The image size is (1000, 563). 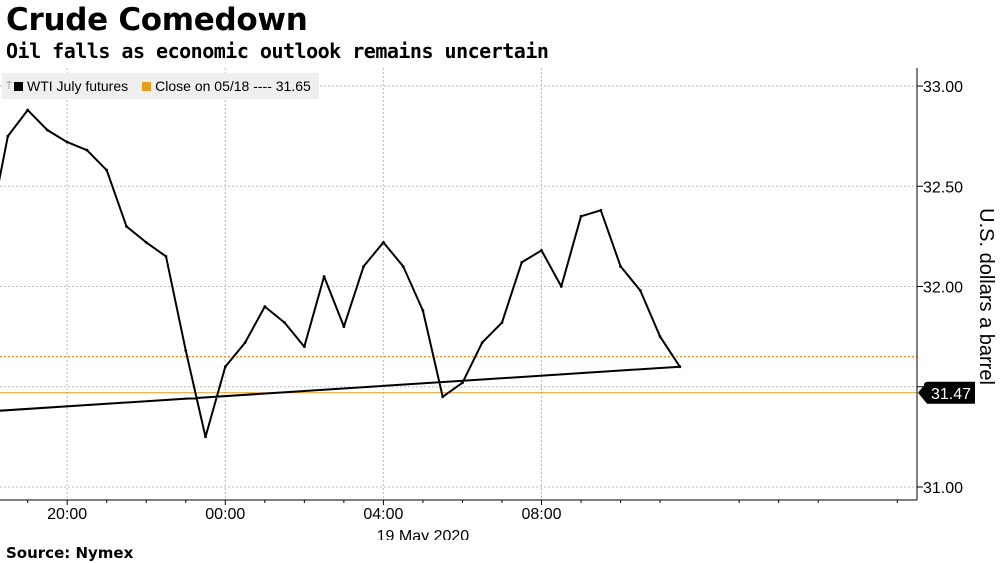 I want to click on pin-icon: ⍑, so click(x=9, y=86).